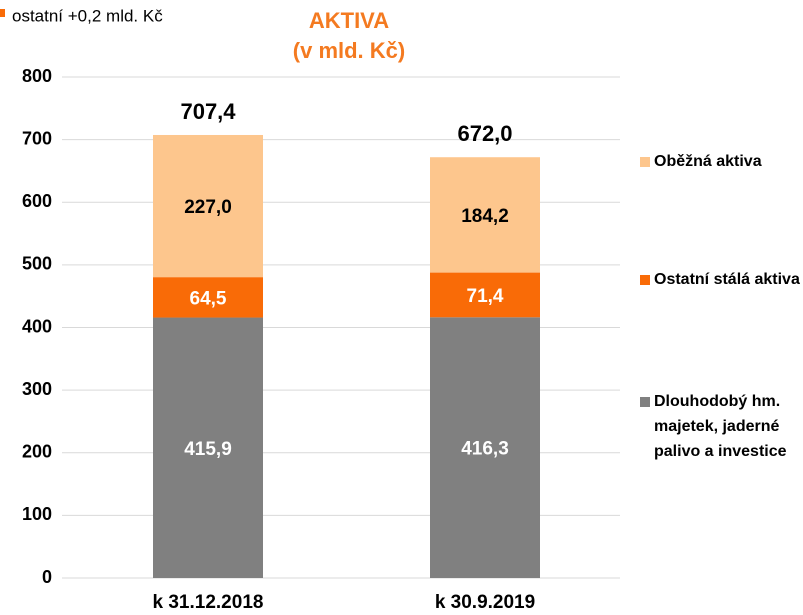  I want to click on data-label: 64,5, so click(208, 298).